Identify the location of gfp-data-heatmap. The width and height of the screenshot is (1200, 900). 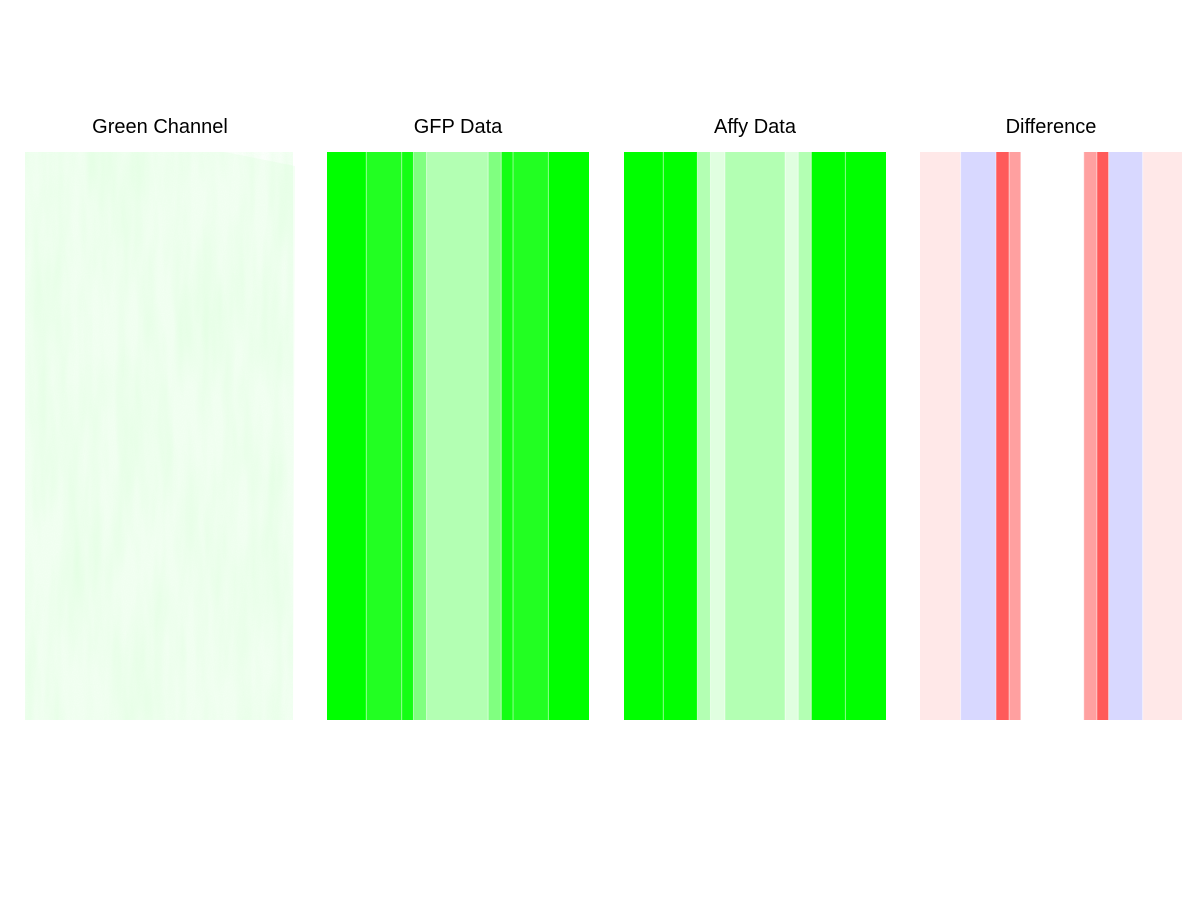
(458, 436).